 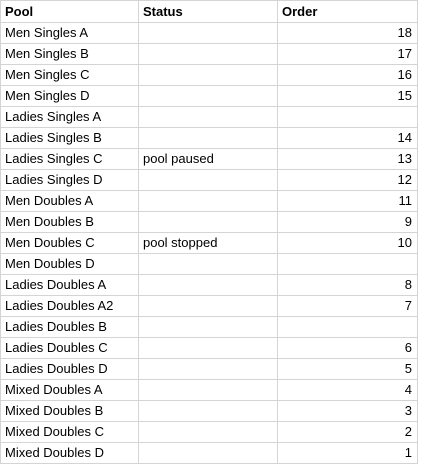 What do you see at coordinates (347, 54) in the screenshot?
I see `order-cell: 17` at bounding box center [347, 54].